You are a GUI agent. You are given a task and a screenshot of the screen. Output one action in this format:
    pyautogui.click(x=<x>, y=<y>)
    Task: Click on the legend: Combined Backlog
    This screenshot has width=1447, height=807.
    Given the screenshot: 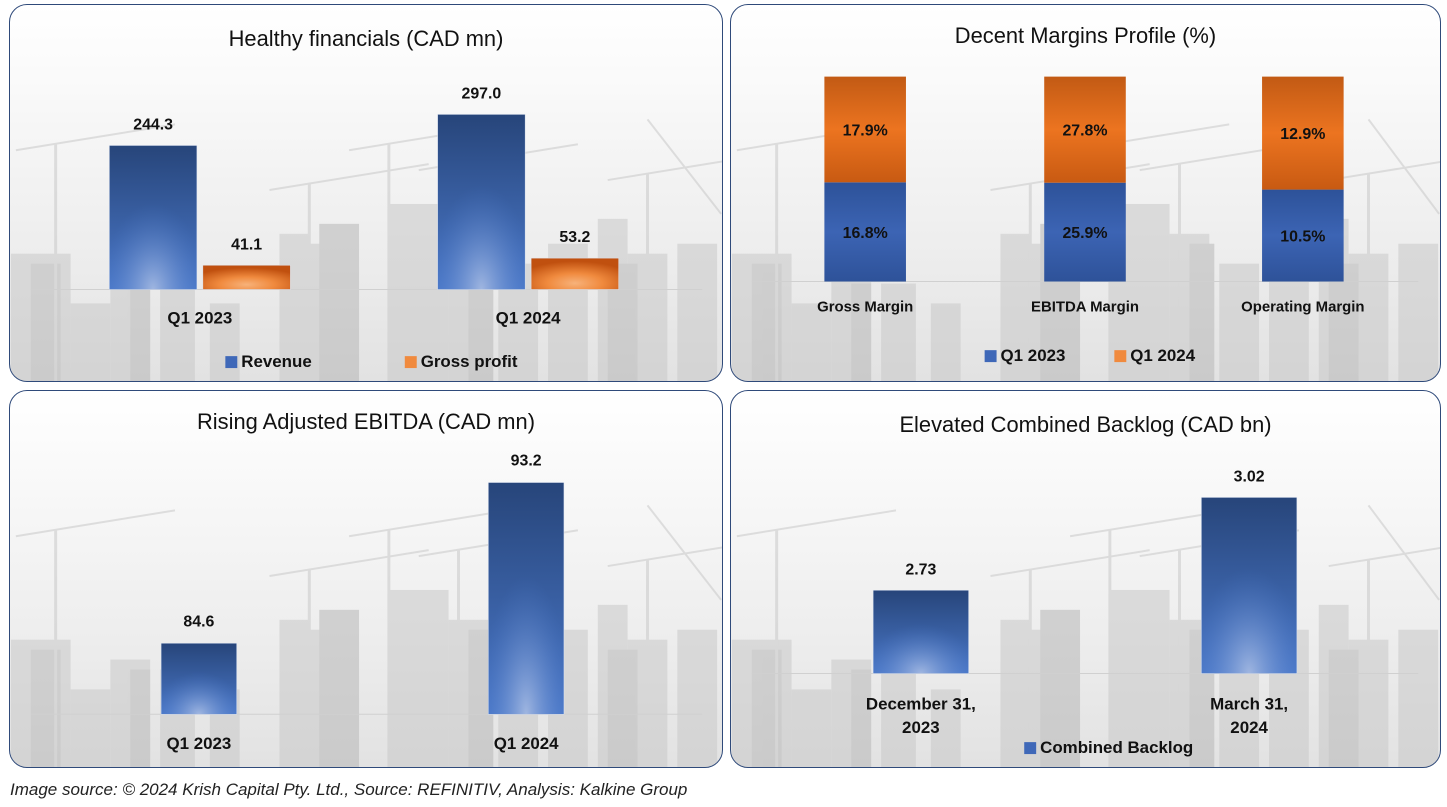 What is the action you would take?
    pyautogui.click(x=1108, y=747)
    